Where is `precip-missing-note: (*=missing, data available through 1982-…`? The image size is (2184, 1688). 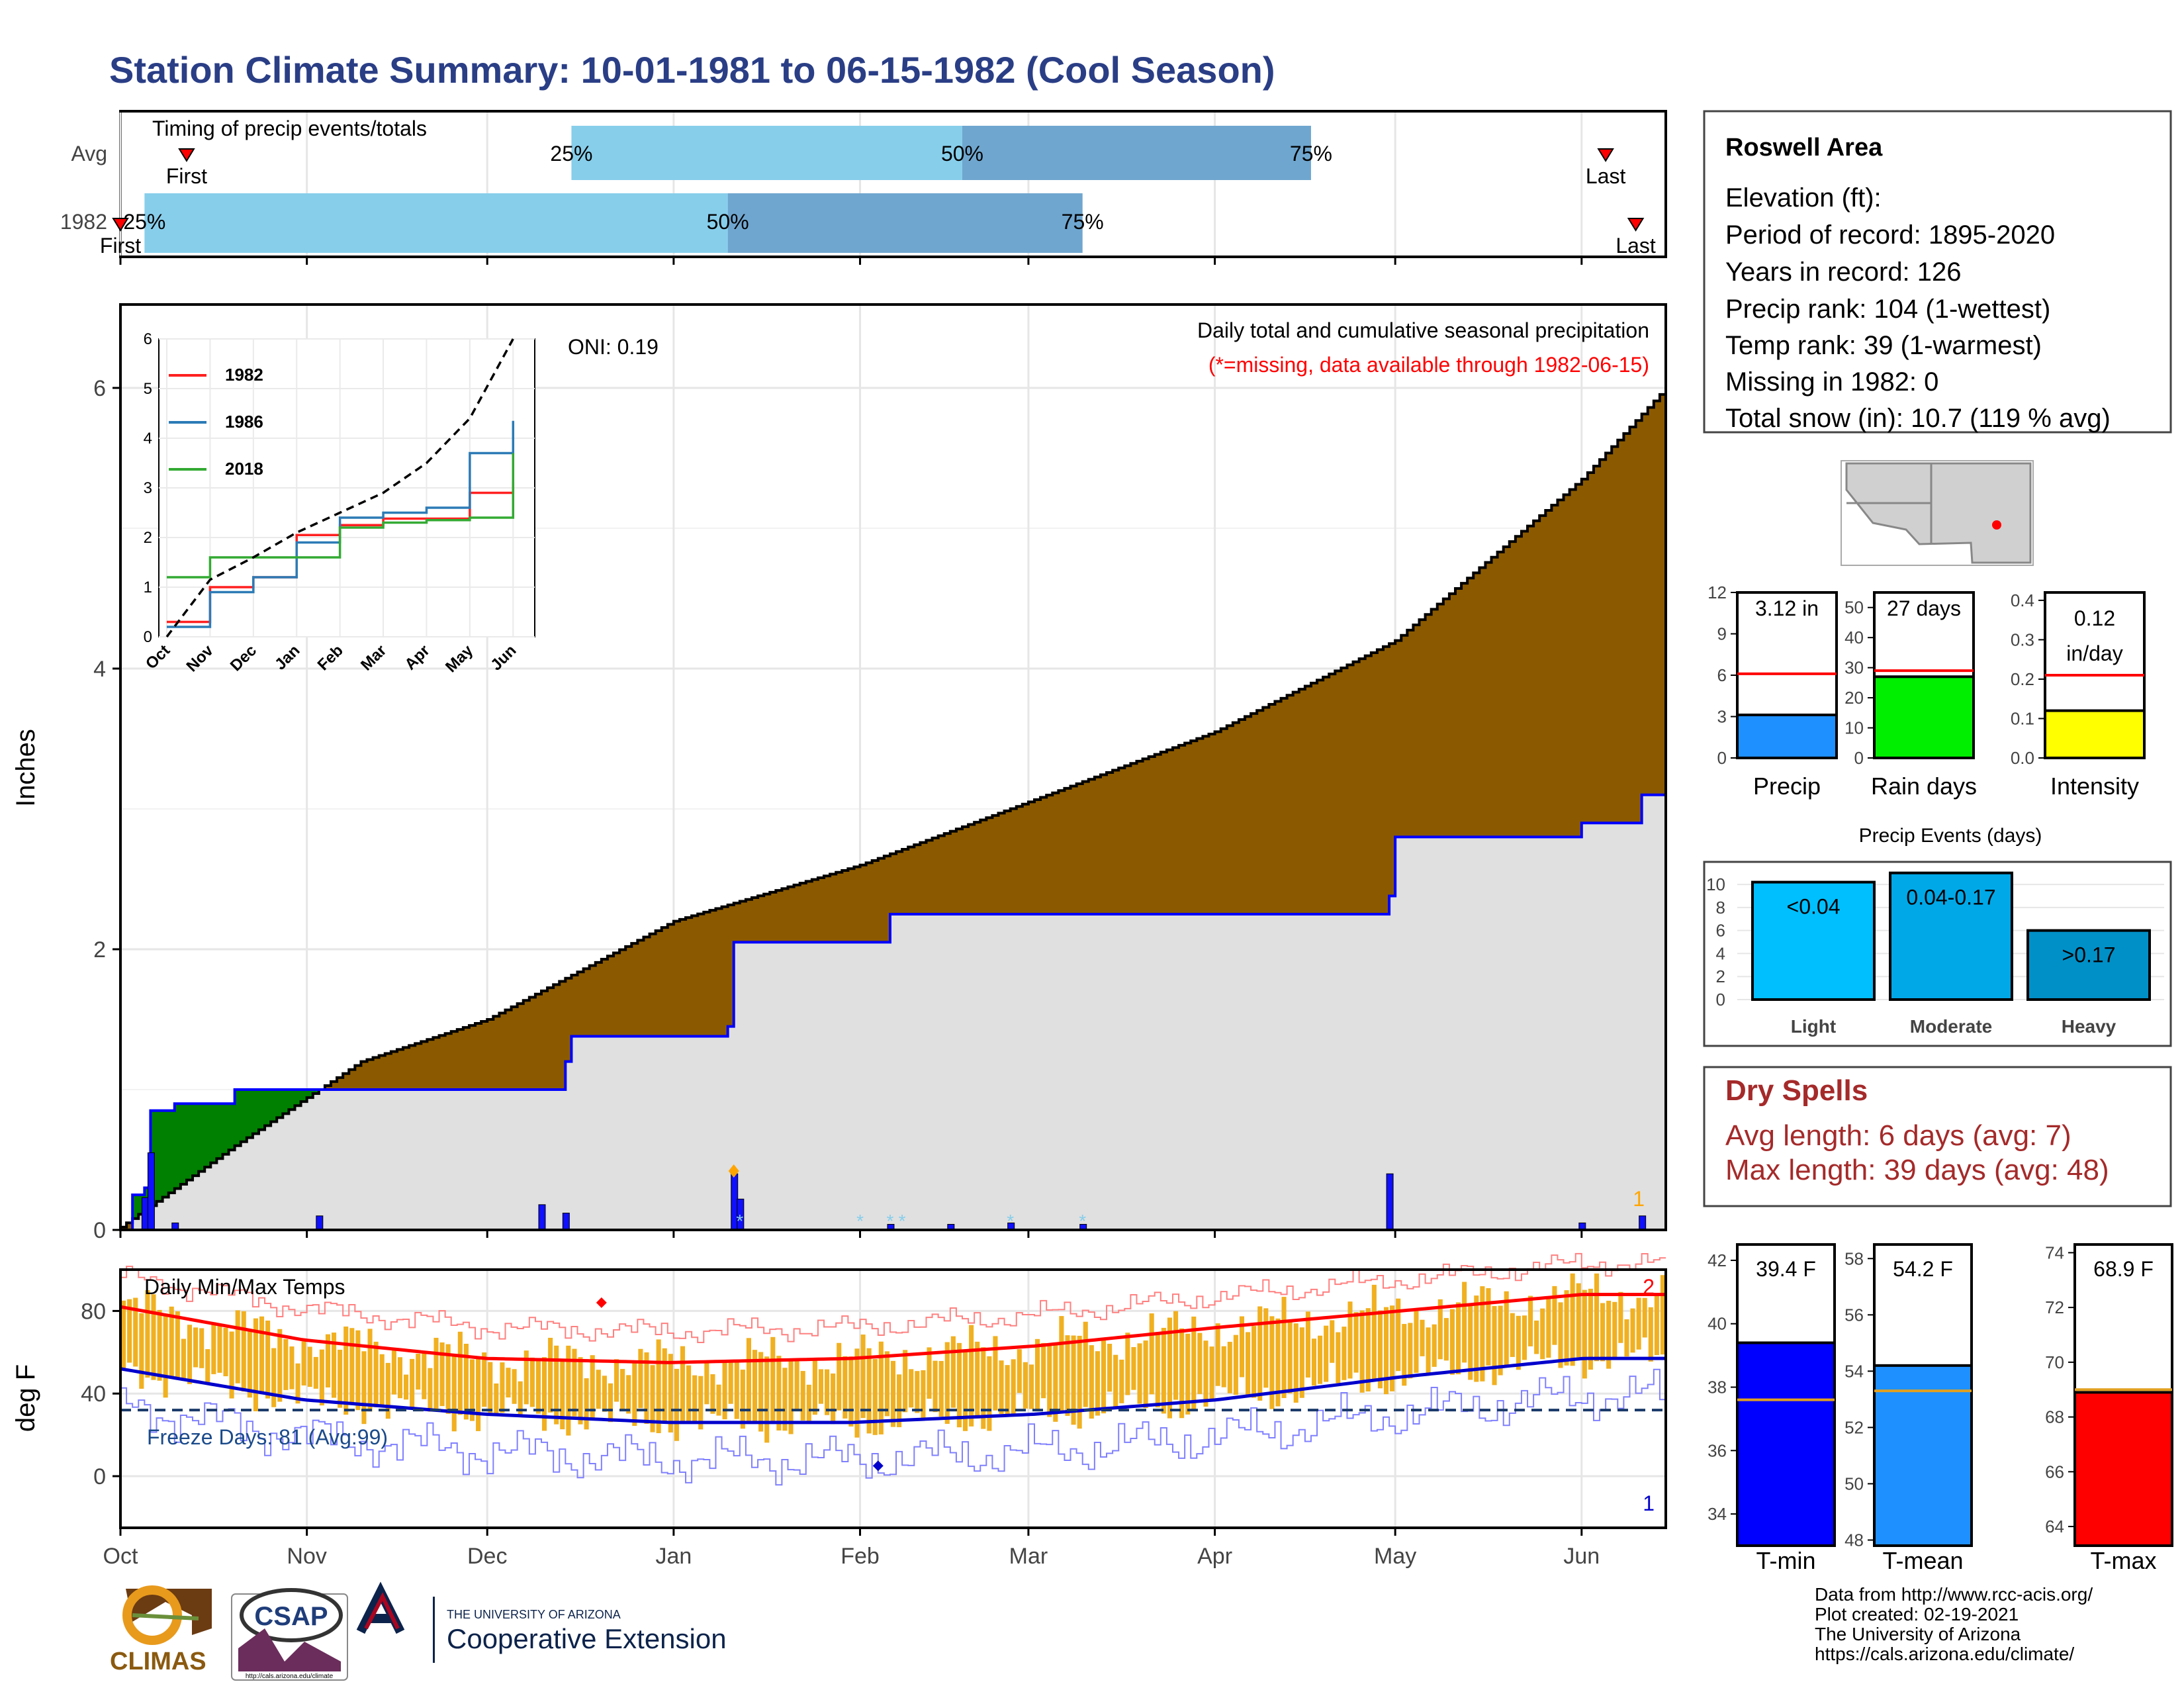
precip-missing-note: (*=missing, data available through 1982-… is located at coordinates (1428, 365).